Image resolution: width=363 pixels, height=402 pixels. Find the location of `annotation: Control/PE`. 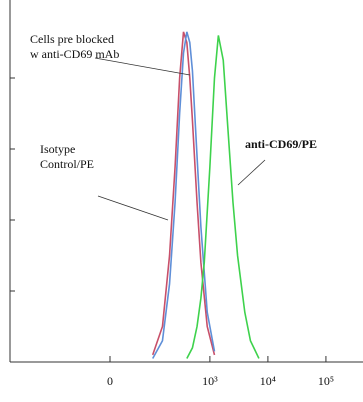

annotation: Control/PE is located at coordinates (67, 164).